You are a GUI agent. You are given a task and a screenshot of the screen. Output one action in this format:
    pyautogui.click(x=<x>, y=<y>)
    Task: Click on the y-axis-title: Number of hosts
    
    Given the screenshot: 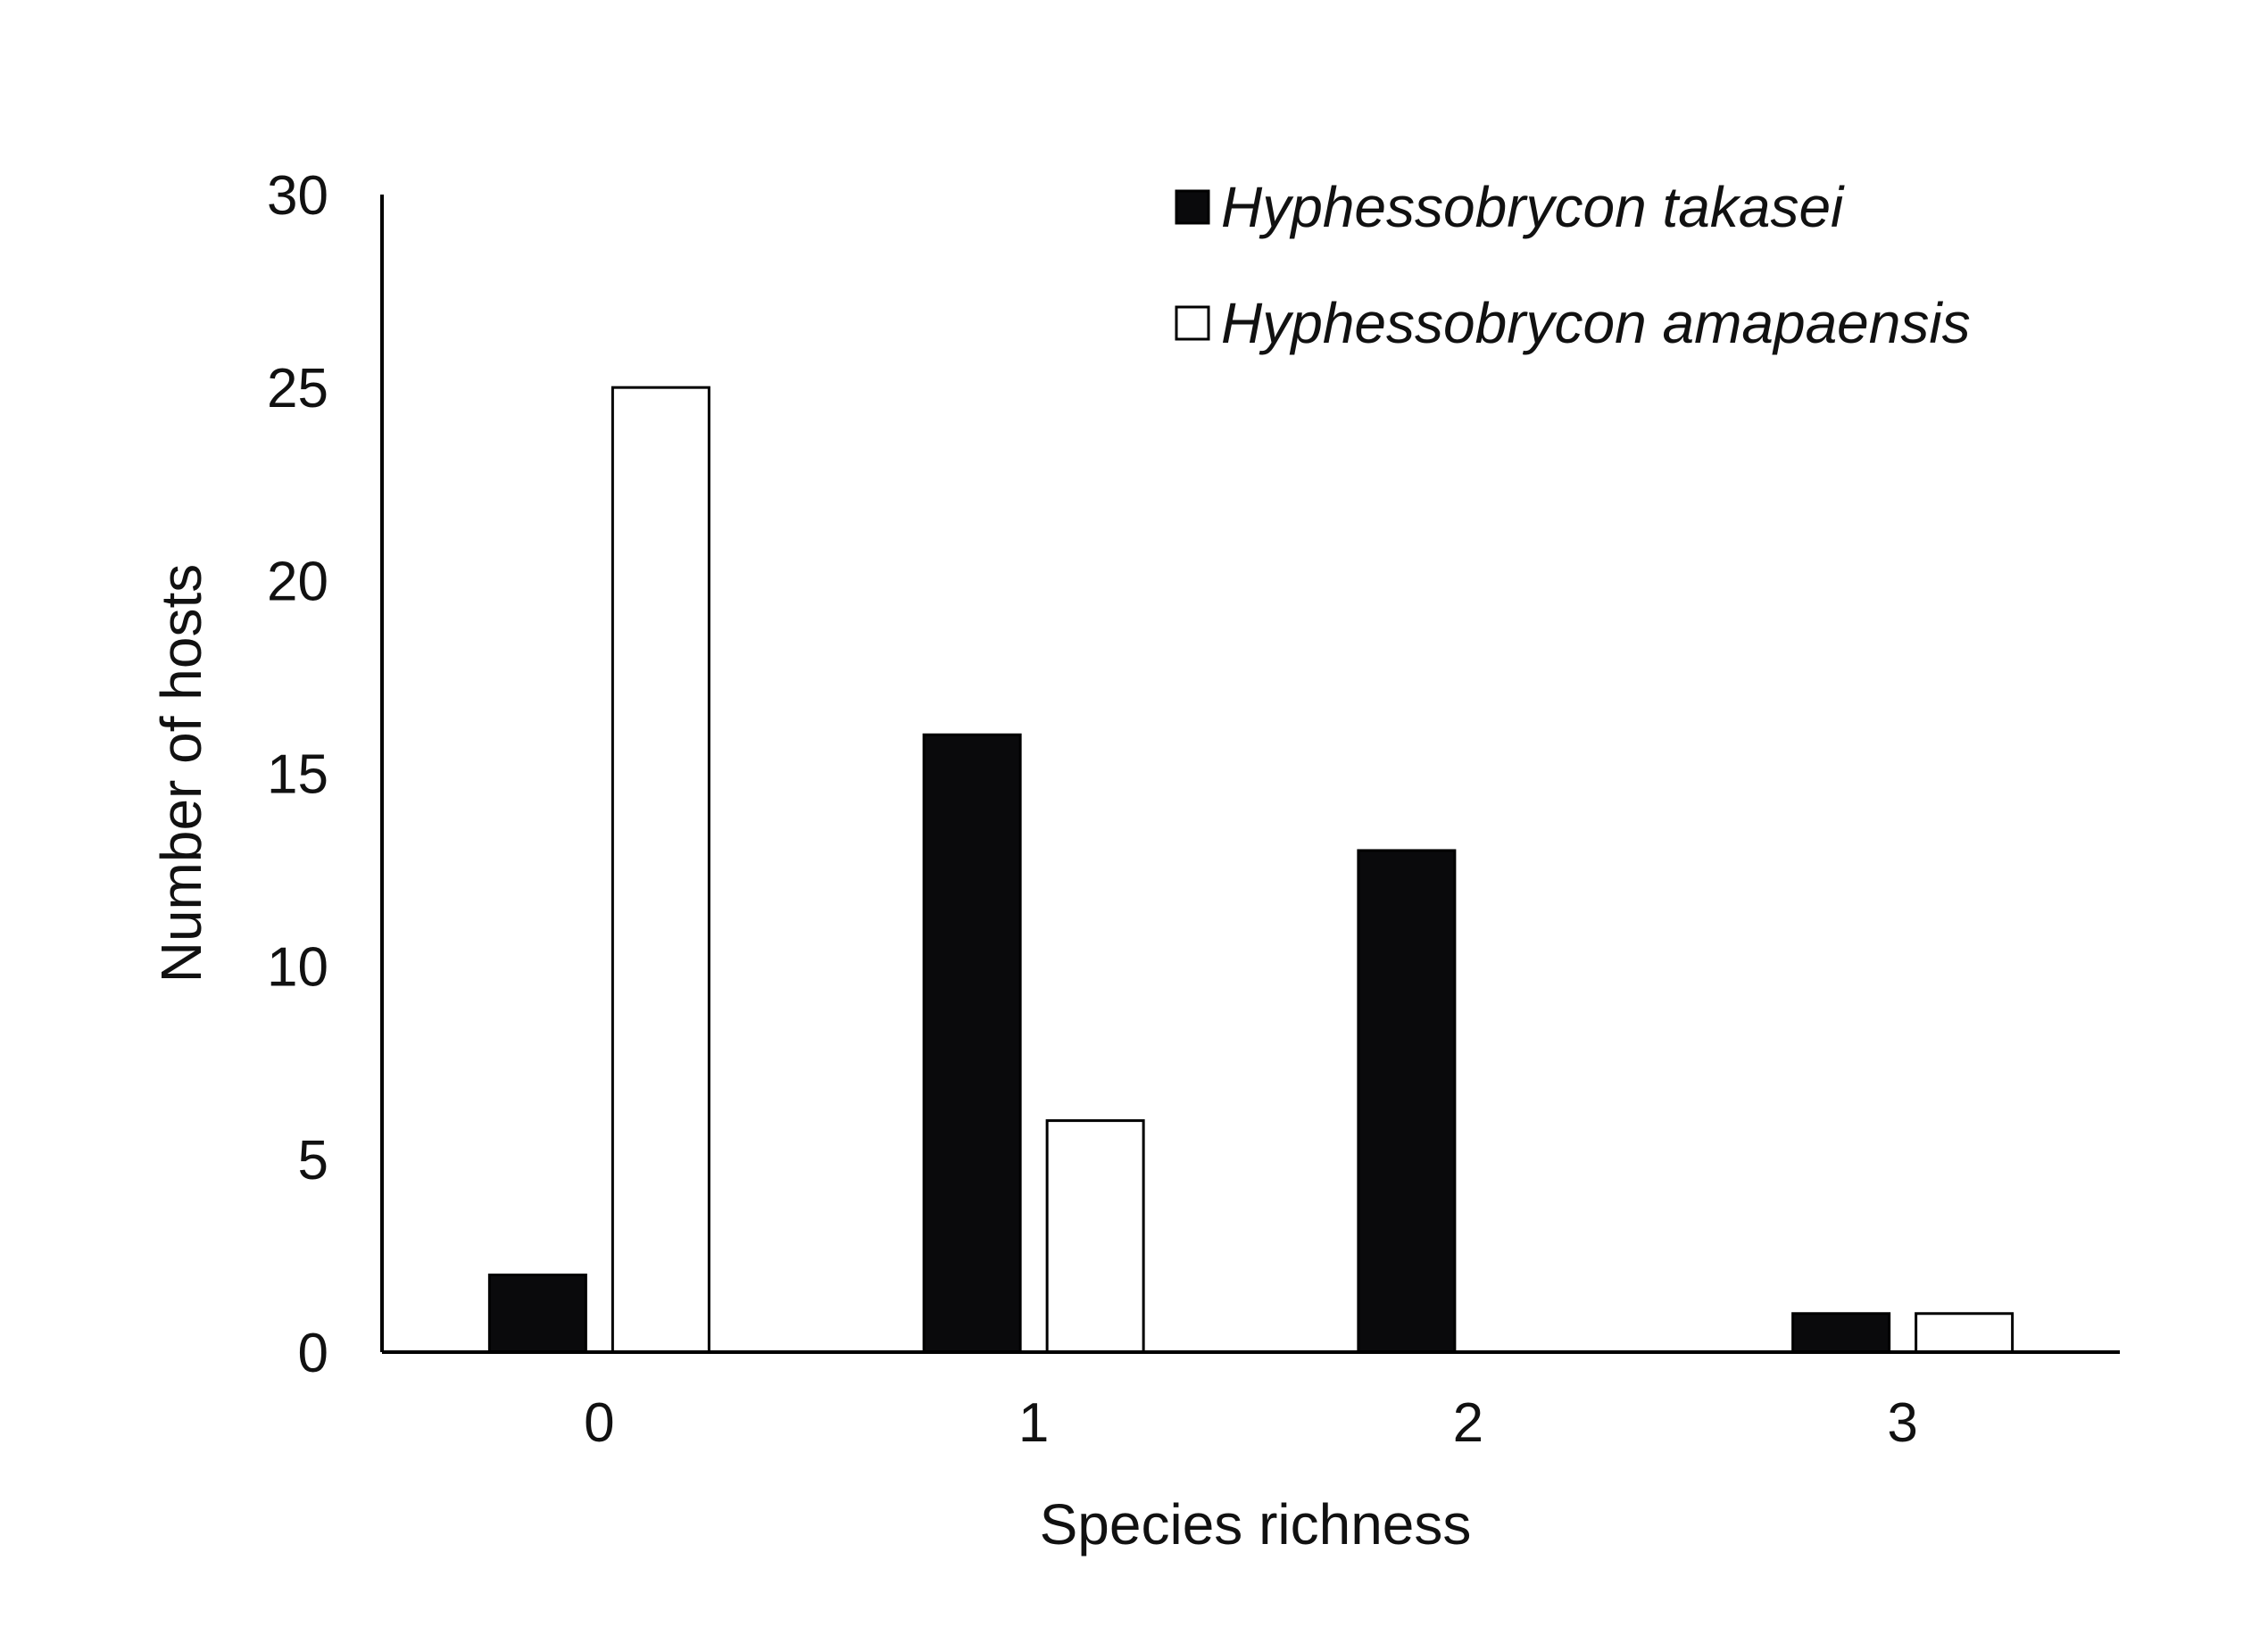 What is the action you would take?
    pyautogui.click(x=181, y=774)
    